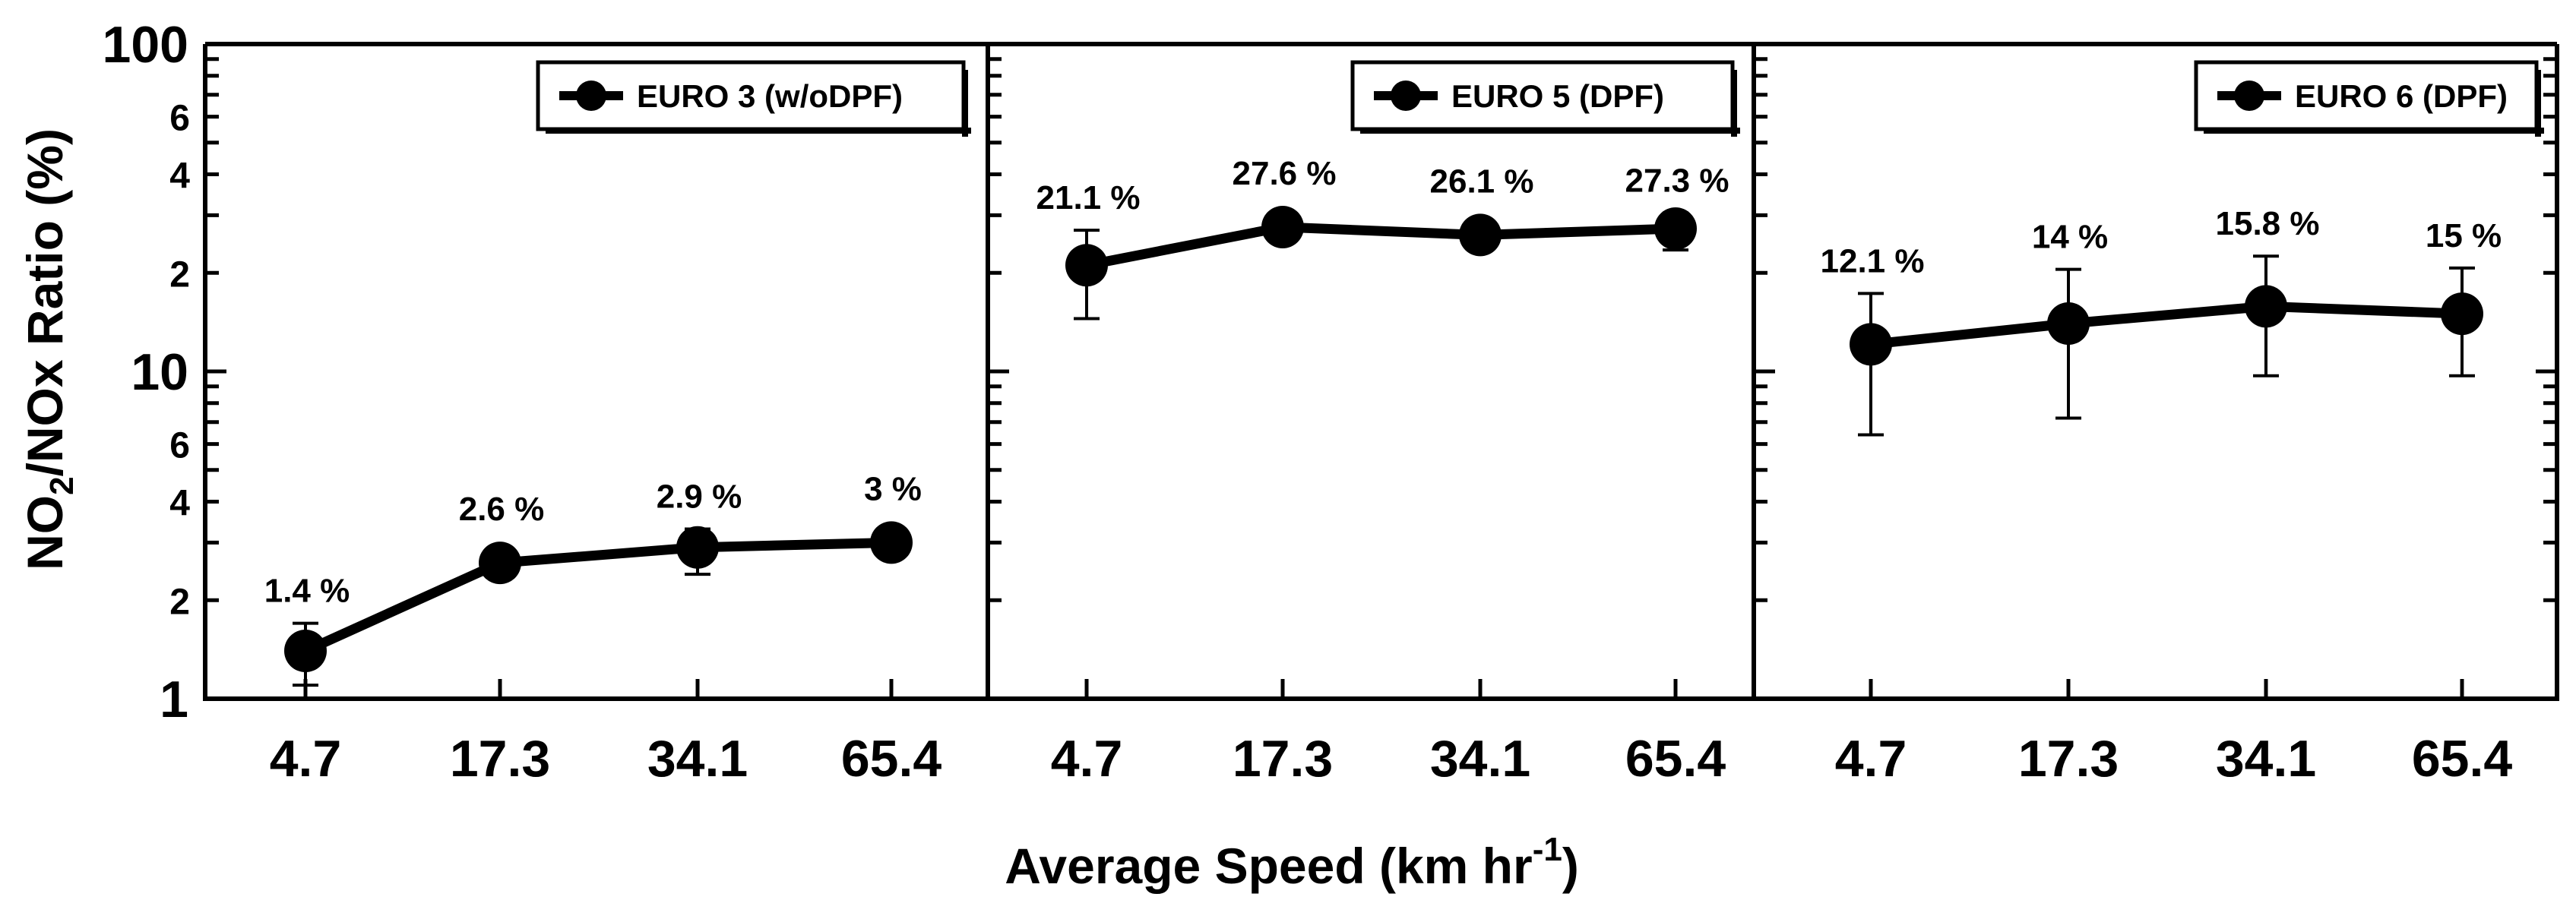 The height and width of the screenshot is (919, 2576). What do you see at coordinates (1873, 260) in the screenshot?
I see `data-label-p3: 12.1 %` at bounding box center [1873, 260].